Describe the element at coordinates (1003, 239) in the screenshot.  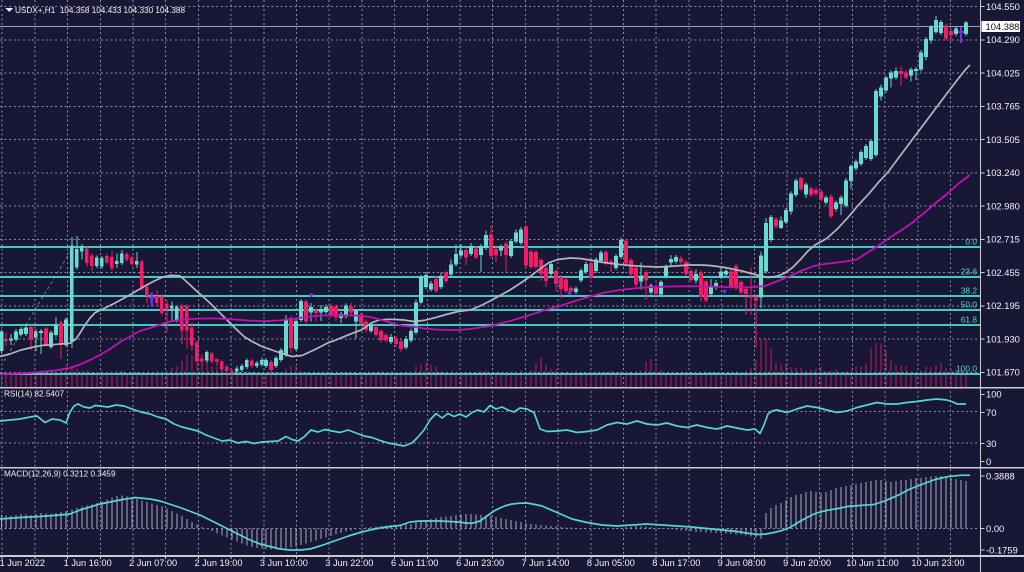
I see `svg-text: 102.715` at that location.